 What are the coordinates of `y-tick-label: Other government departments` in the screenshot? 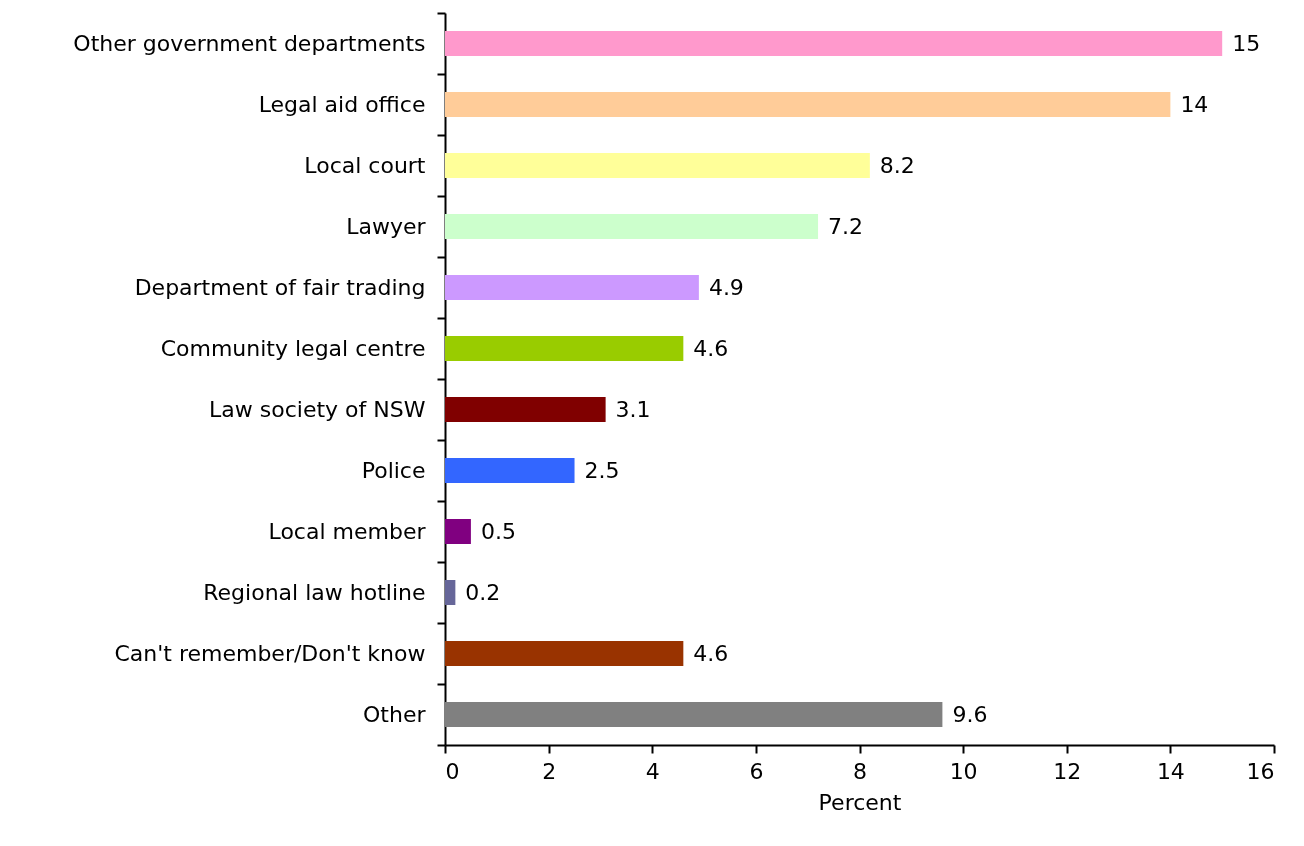 It's located at (249, 43).